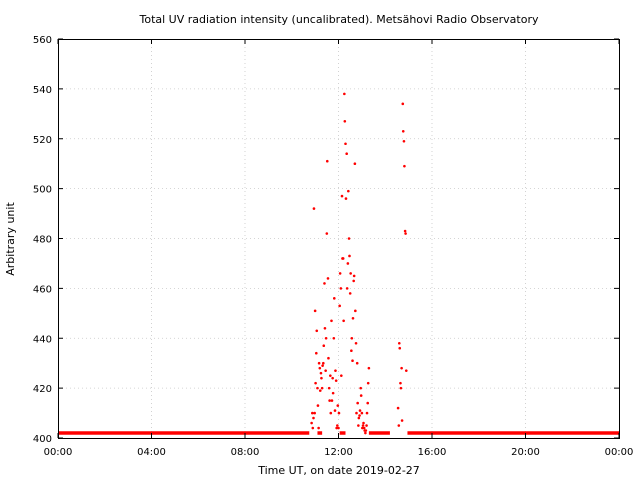 Image resolution: width=640 pixels, height=480 pixels. I want to click on y-tick-label: 520, so click(42, 140).